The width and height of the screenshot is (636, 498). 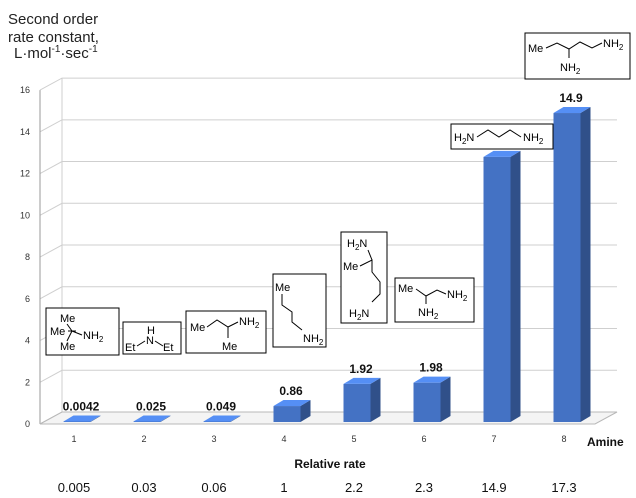 I want to click on relative-rate-value: 17.3, so click(x=563, y=487).